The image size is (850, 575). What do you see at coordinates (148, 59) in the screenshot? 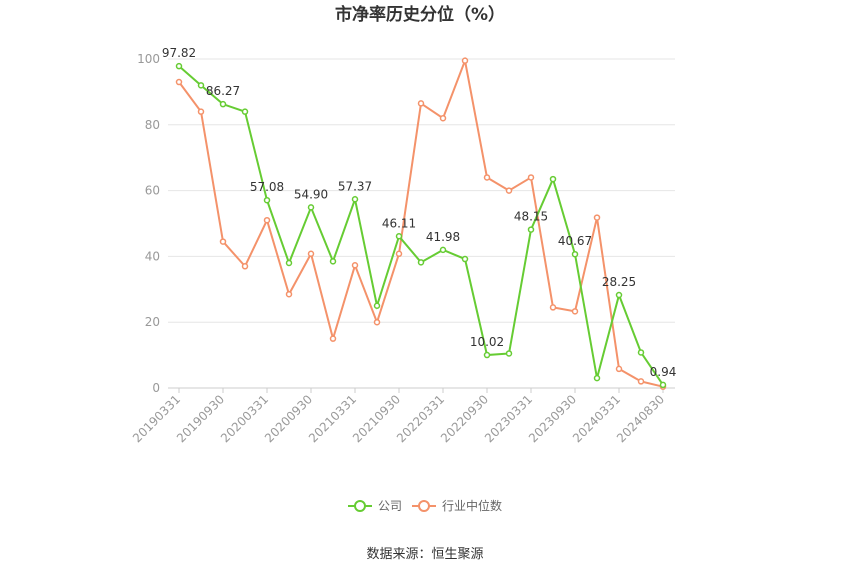
I see `y-tick-label: 100` at bounding box center [148, 59].